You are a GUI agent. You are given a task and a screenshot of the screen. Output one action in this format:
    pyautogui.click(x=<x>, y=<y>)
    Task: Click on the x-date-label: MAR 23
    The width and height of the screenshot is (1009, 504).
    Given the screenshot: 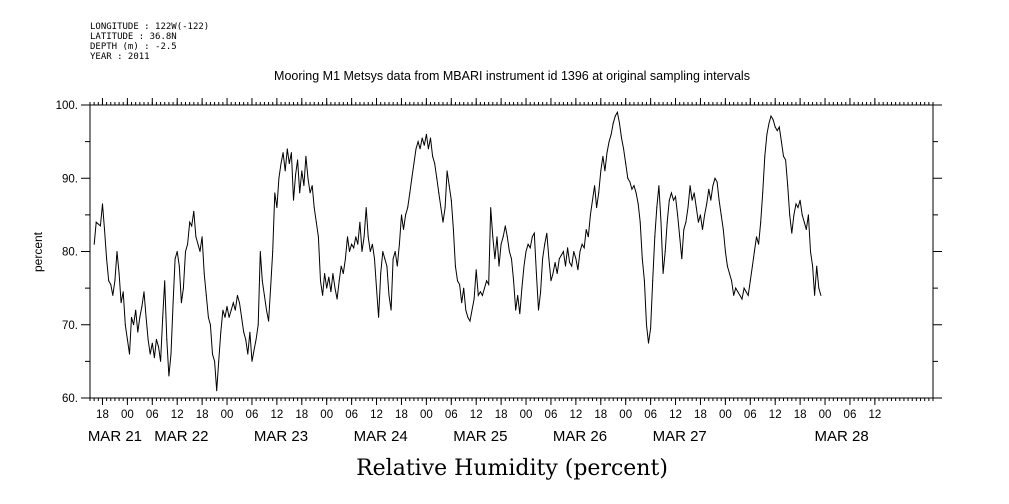 What is the action you would take?
    pyautogui.click(x=281, y=436)
    